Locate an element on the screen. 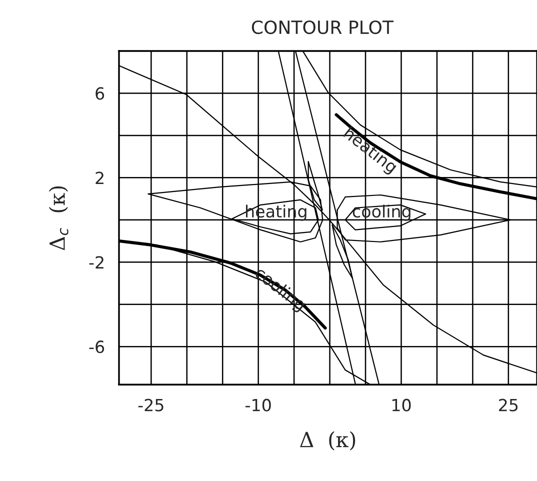  y-axis-title: Δ$_{c}$ (κ) is located at coordinates (58, 218).